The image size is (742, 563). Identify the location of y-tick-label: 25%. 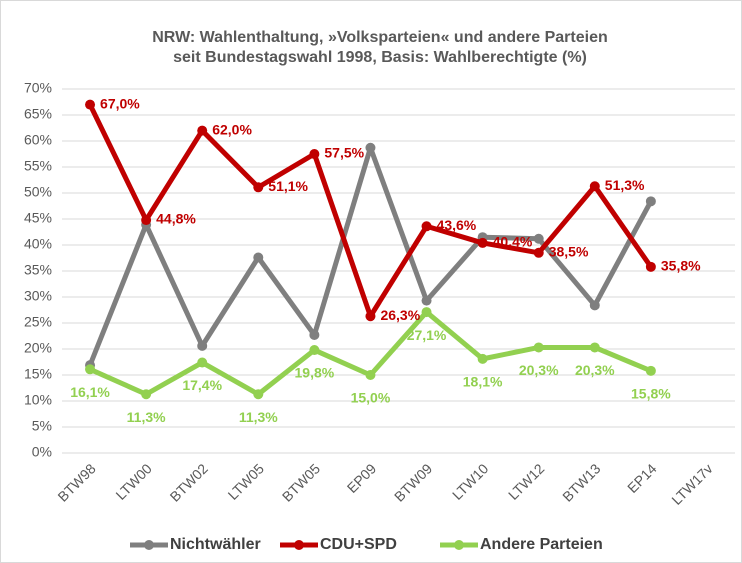
(38, 322).